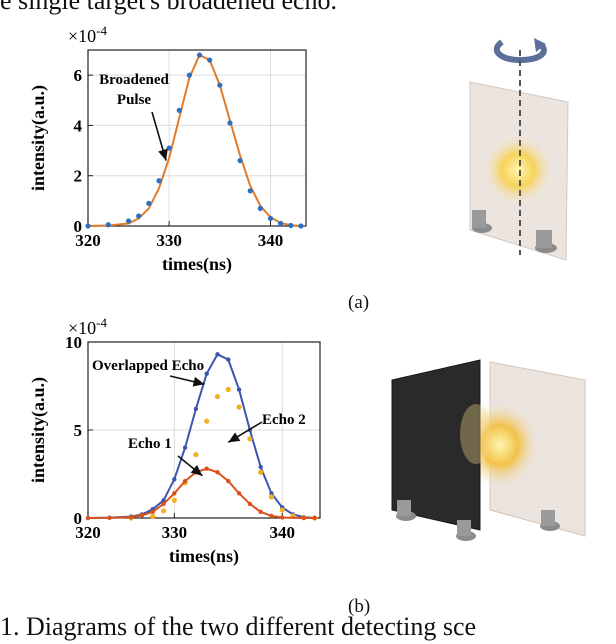  Describe the element at coordinates (406, 510) in the screenshot. I see `stand-dark-left` at that location.